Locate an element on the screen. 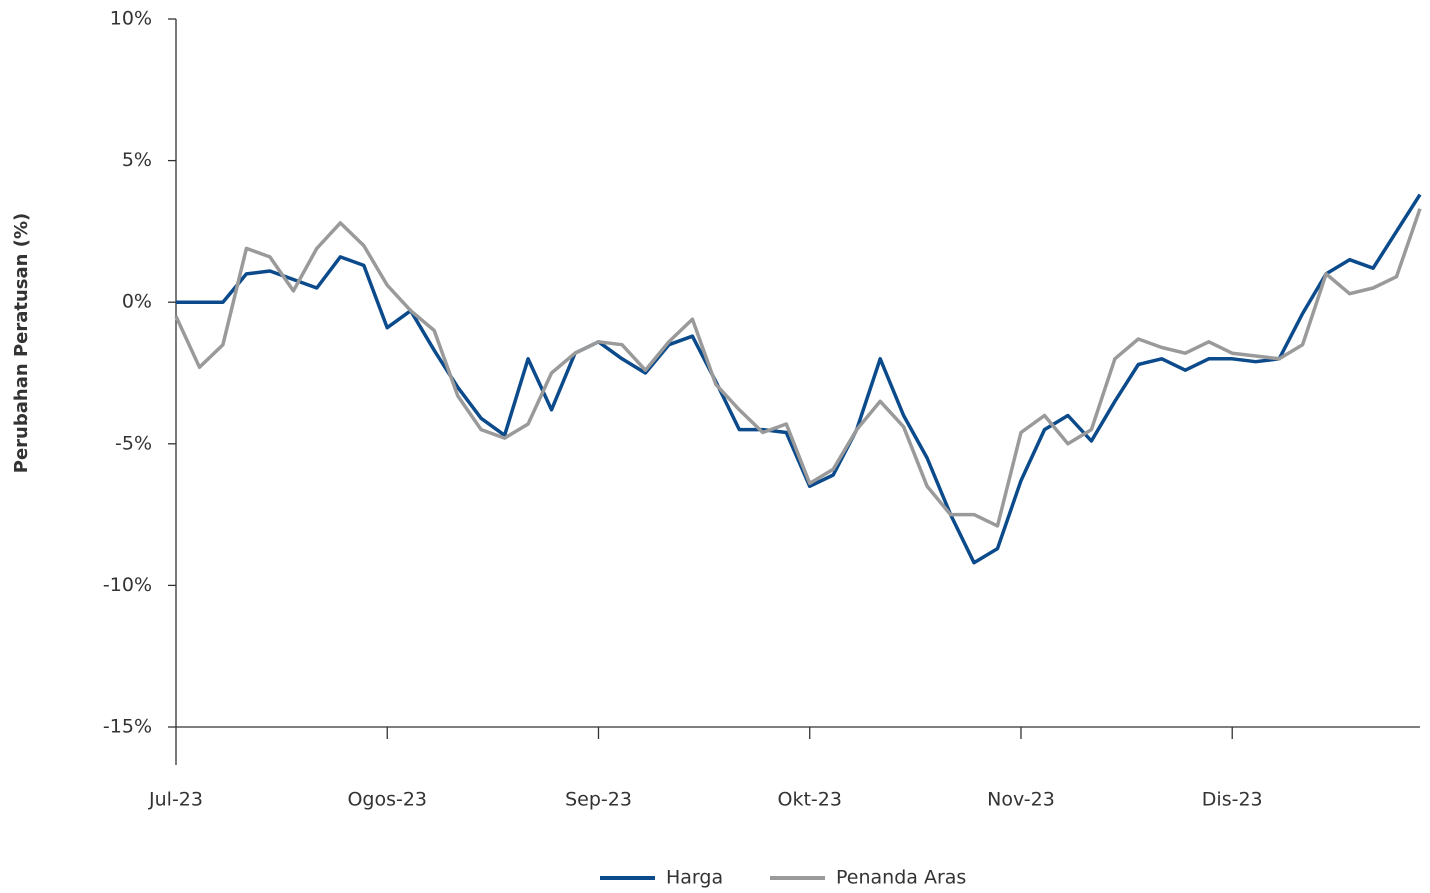  y-tick-label: 10% is located at coordinates (131, 19).